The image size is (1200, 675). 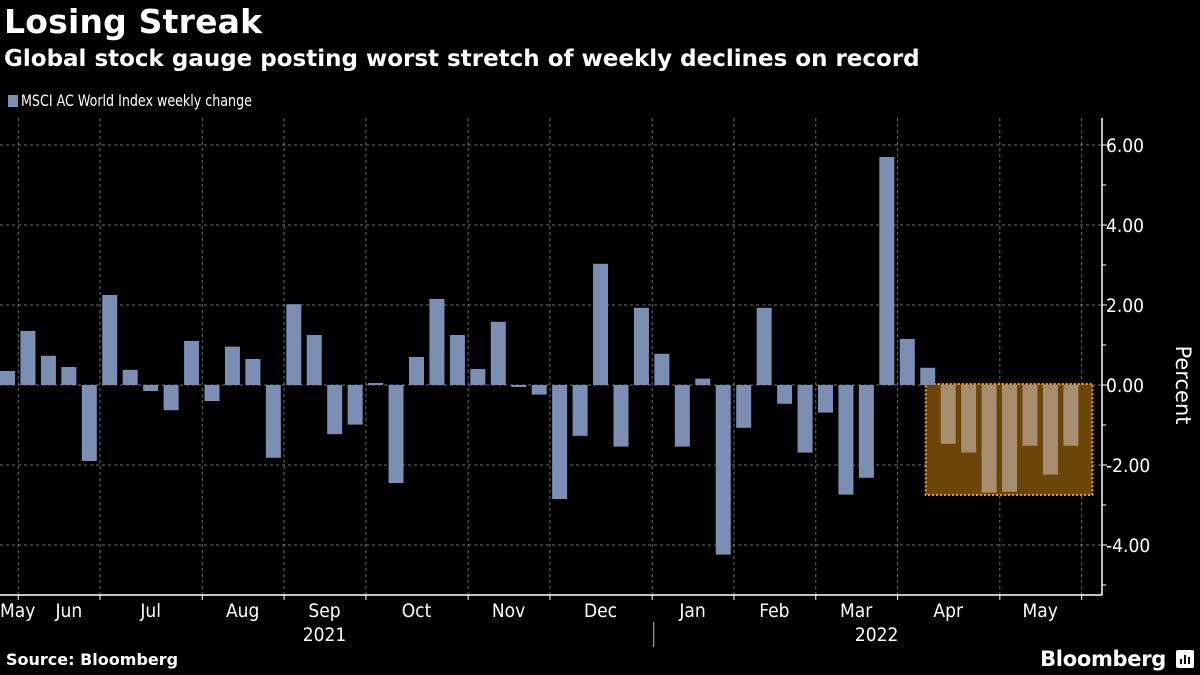 What do you see at coordinates (133, 21) in the screenshot?
I see `chart-title: Losing Streak` at bounding box center [133, 21].